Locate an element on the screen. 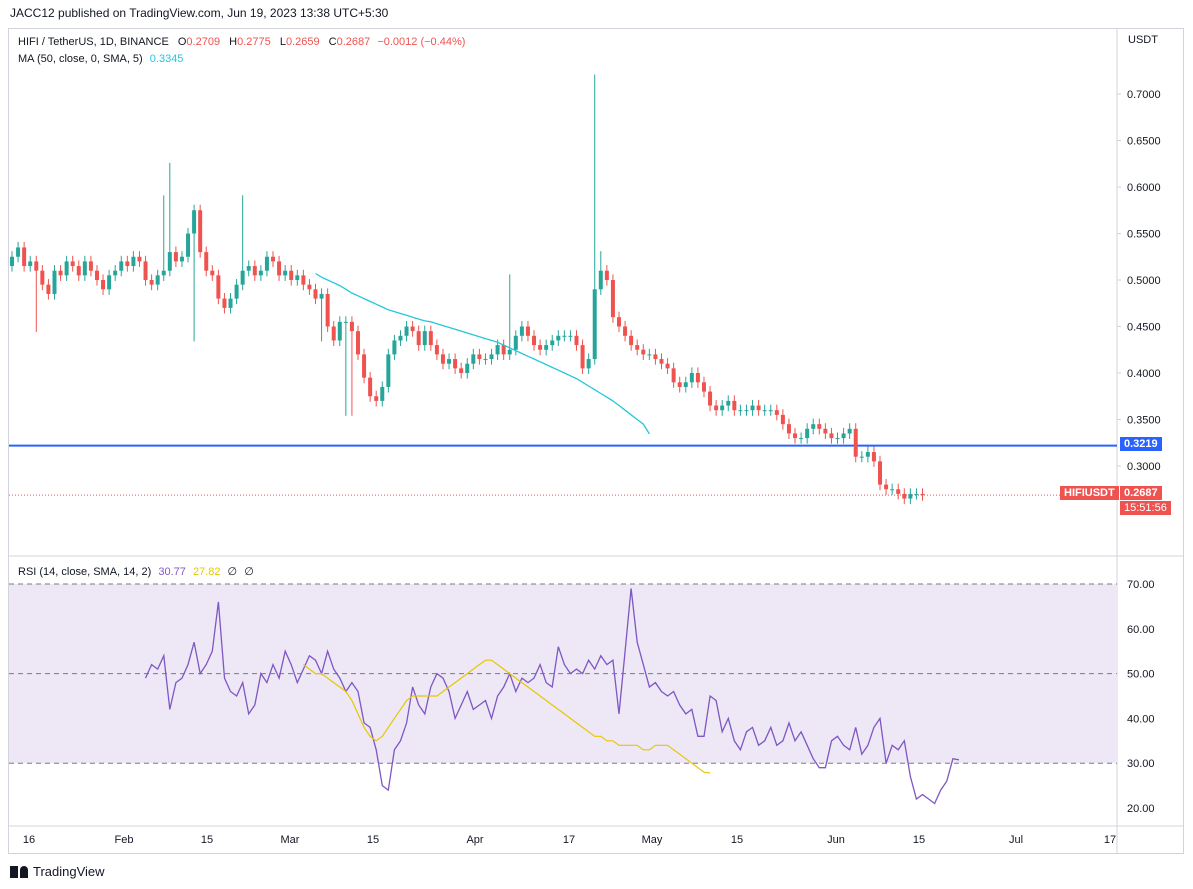  change-value: −0.0012 (−0.44%) is located at coordinates (421, 42).